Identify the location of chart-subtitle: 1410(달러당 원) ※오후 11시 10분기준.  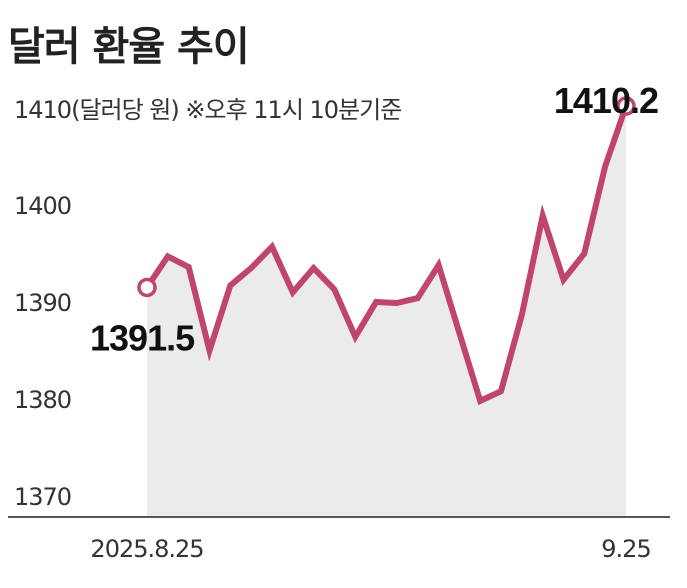
(208, 110).